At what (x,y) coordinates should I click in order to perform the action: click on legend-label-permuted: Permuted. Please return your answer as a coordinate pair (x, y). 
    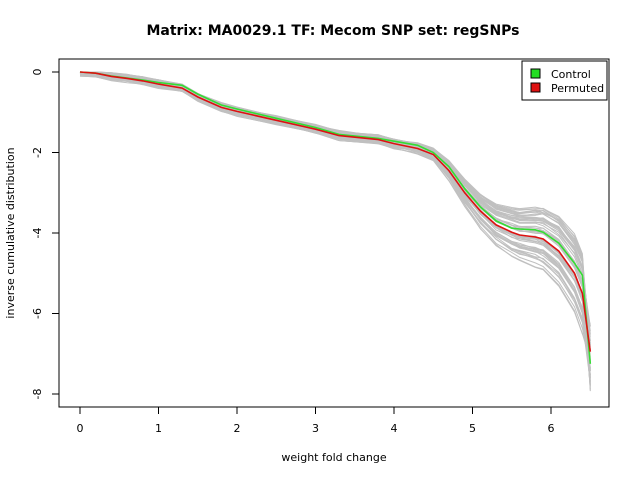
    Looking at the image, I should click on (577, 88).